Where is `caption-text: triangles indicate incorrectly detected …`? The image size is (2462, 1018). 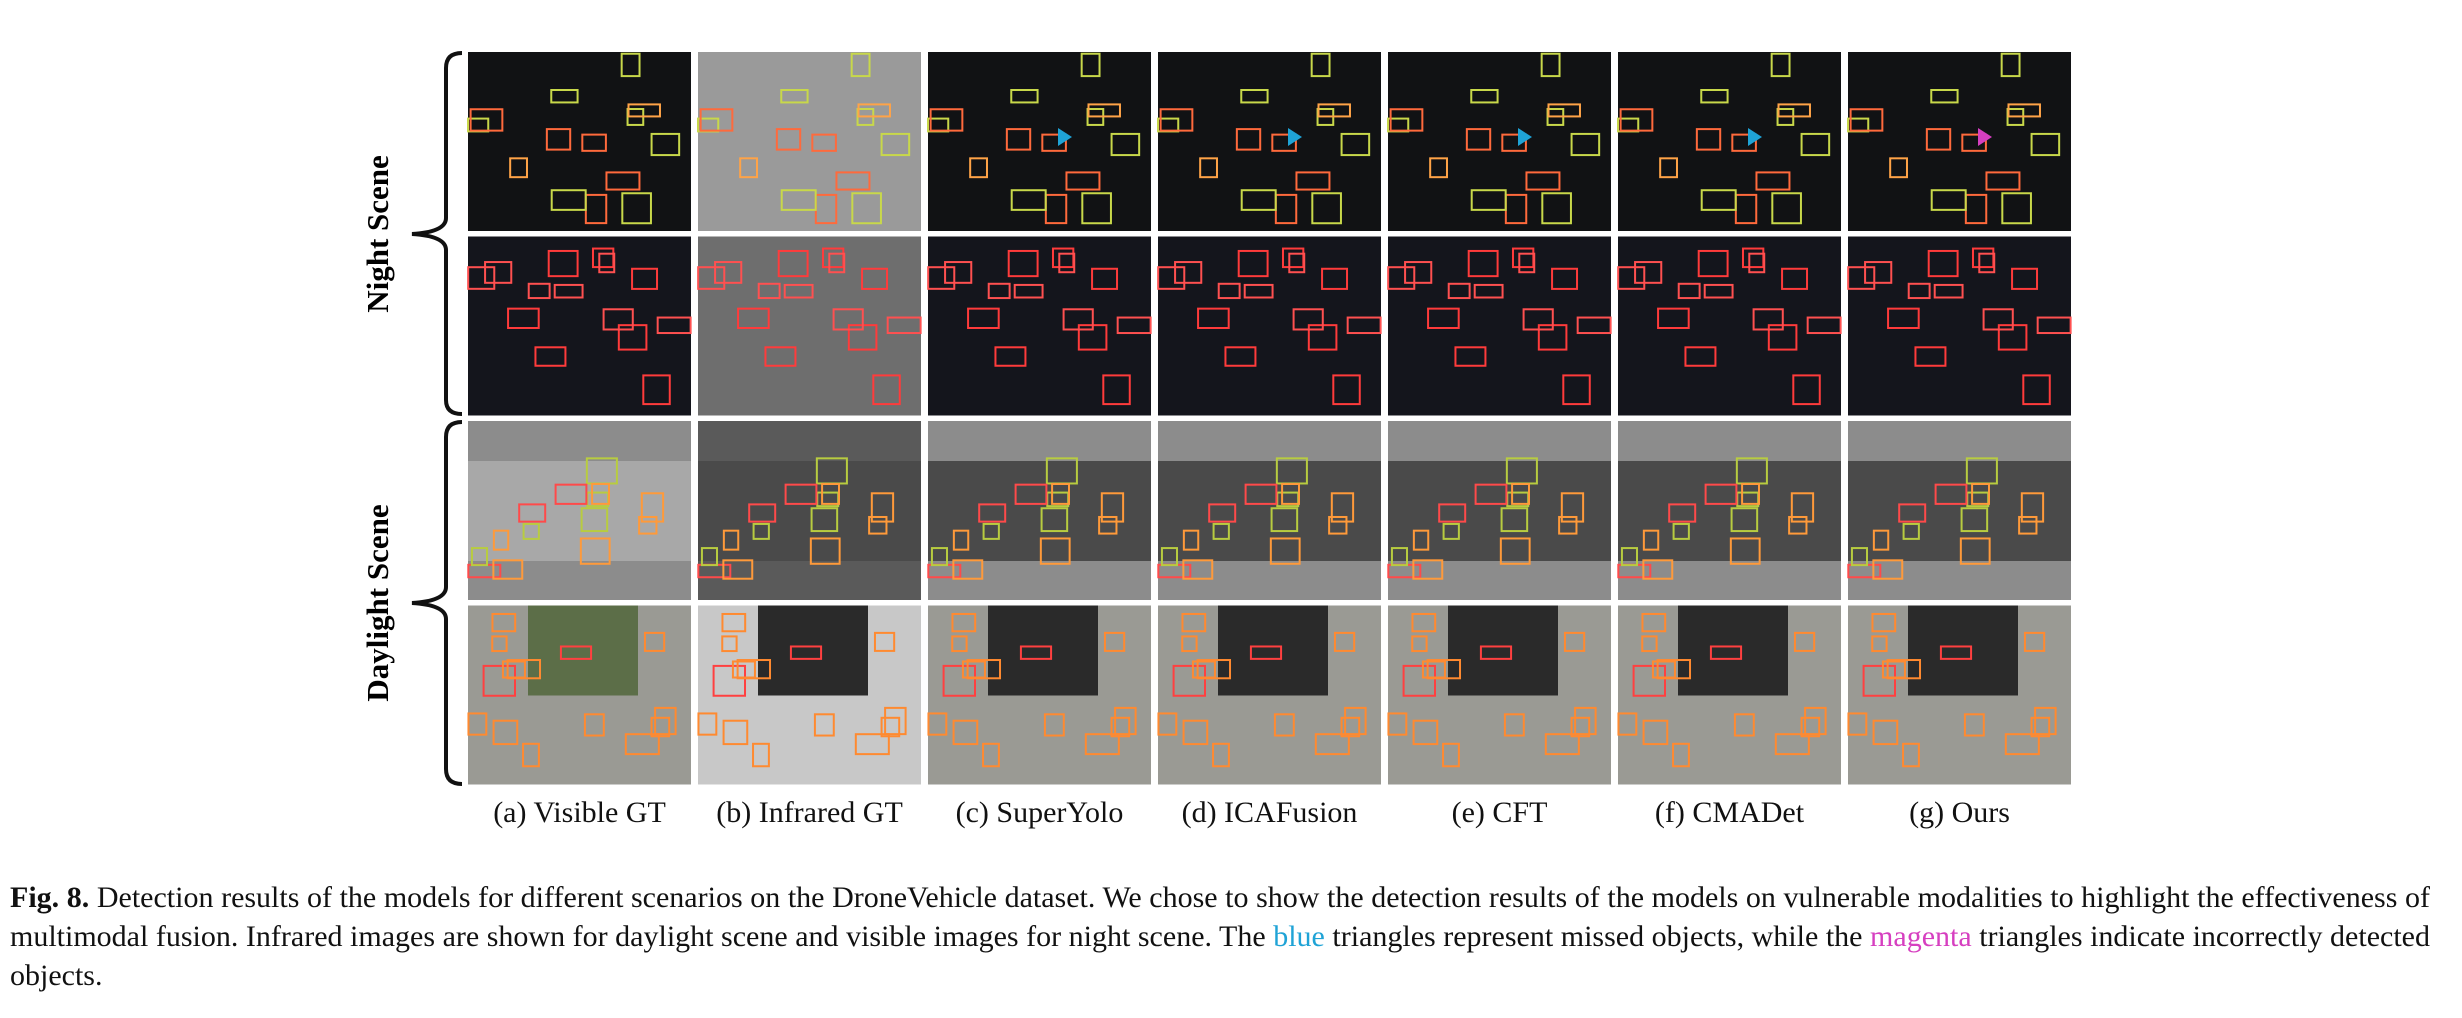
caption-text: triangles indicate incorrectly detected … is located at coordinates (1220, 956).